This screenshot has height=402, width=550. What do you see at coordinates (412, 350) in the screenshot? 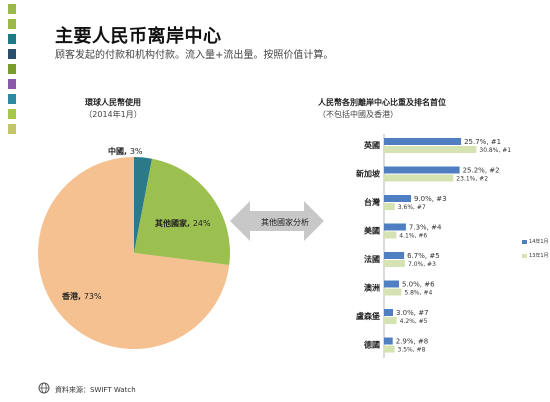
I see `data-label: 3.5%, #8` at bounding box center [412, 350].